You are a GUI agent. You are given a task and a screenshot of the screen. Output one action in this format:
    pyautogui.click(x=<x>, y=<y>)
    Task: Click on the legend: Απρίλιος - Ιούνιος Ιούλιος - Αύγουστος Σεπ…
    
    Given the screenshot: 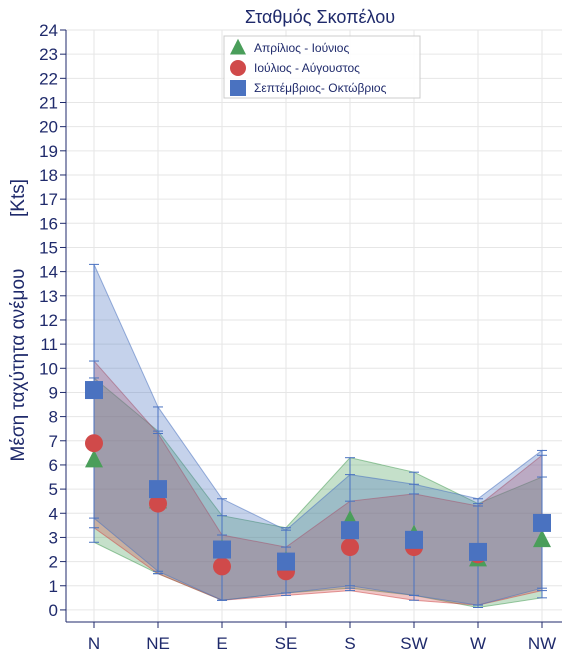 What is the action you would take?
    pyautogui.click(x=322, y=67)
    